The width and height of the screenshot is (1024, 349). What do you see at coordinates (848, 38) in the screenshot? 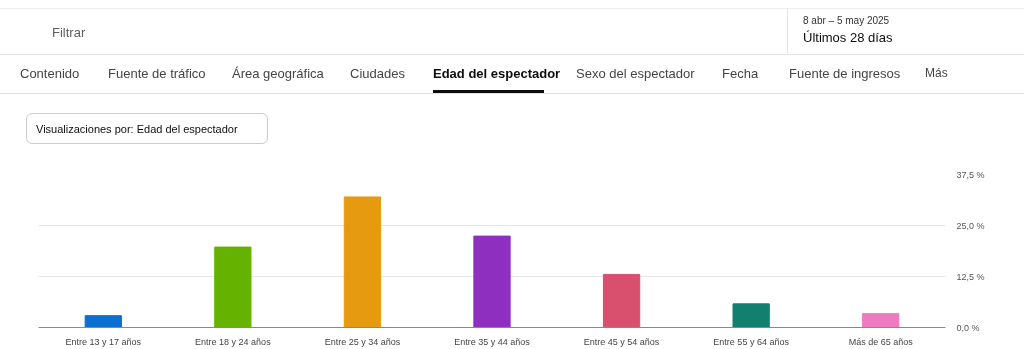
I see `text: Últimos 28 días` at bounding box center [848, 38].